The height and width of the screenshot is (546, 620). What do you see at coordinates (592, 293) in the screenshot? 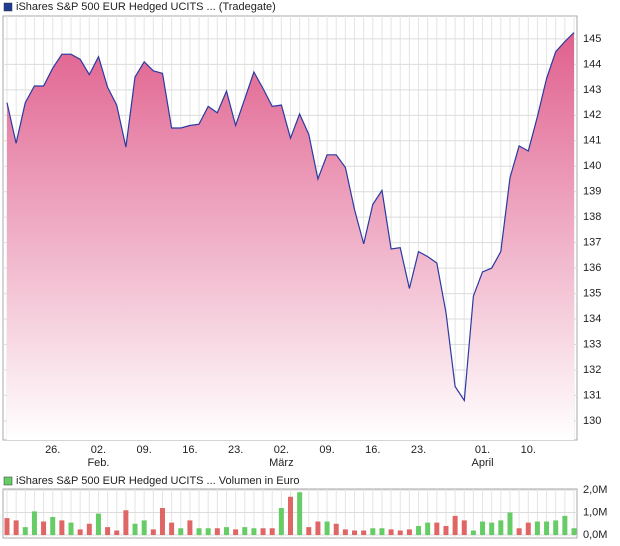
I see `y-tick-label: 135` at bounding box center [592, 293].